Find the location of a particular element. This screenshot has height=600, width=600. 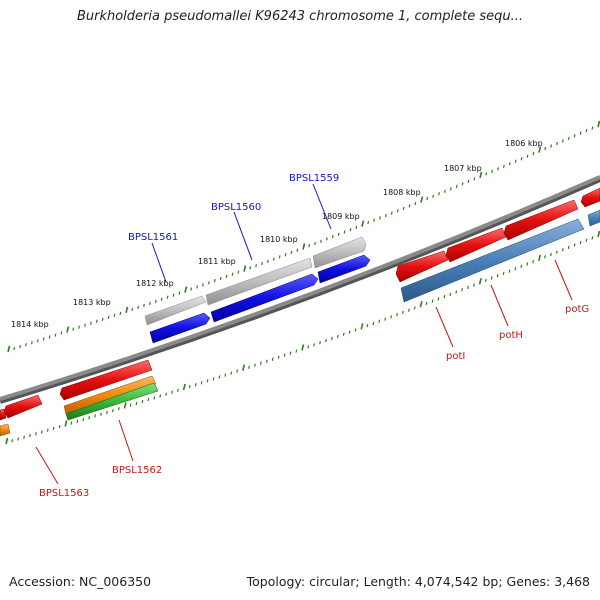

gene-label-bpsl1560: BPSL1560 is located at coordinates (236, 207).